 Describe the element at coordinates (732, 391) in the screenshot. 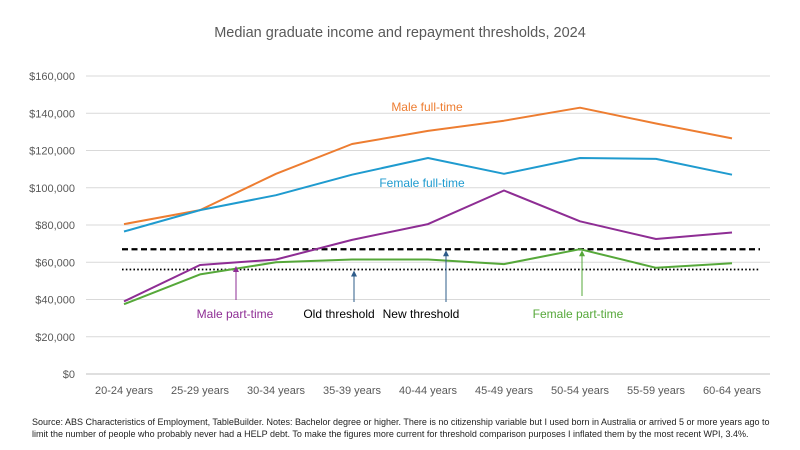

I see `x-tick-label: 60-64 years` at that location.